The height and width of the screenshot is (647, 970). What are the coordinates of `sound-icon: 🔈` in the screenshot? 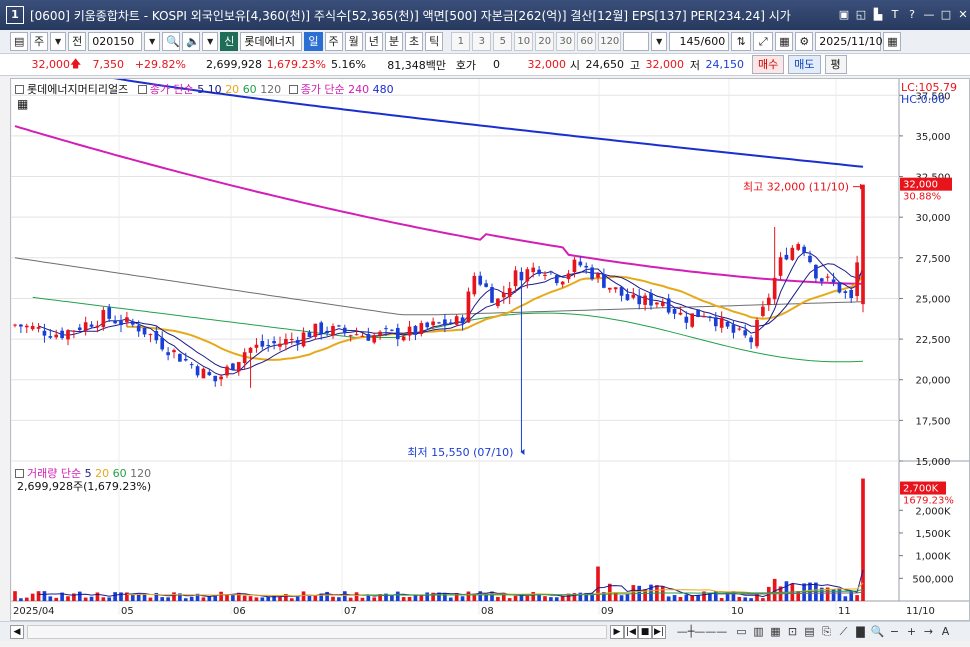 It's located at (191, 41).